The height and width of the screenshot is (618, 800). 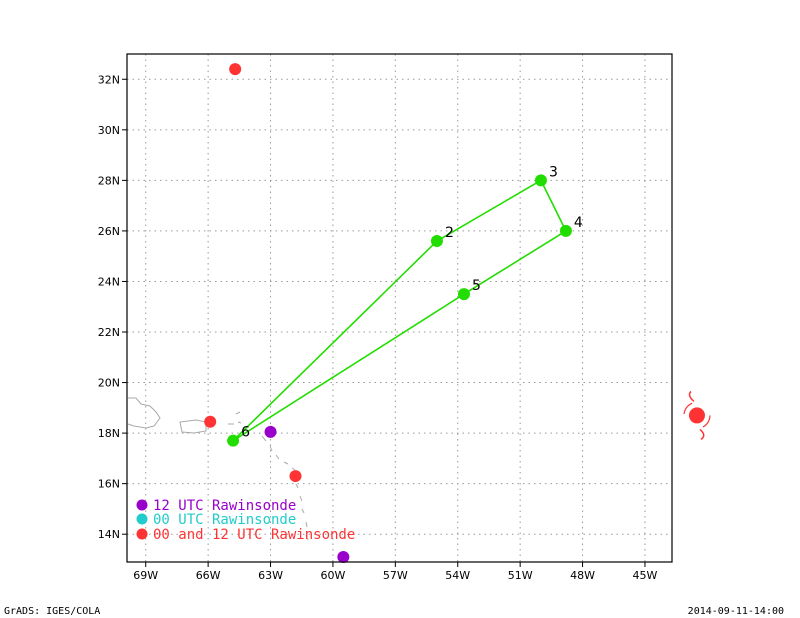 I want to click on storm-symbol-icon, so click(x=697, y=415).